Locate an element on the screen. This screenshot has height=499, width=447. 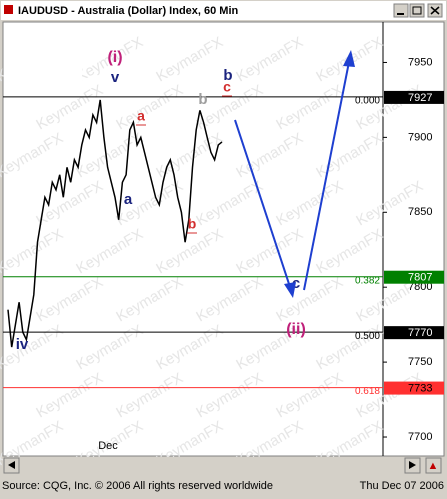
y-tick-label: 7900 is located at coordinates (420, 137).